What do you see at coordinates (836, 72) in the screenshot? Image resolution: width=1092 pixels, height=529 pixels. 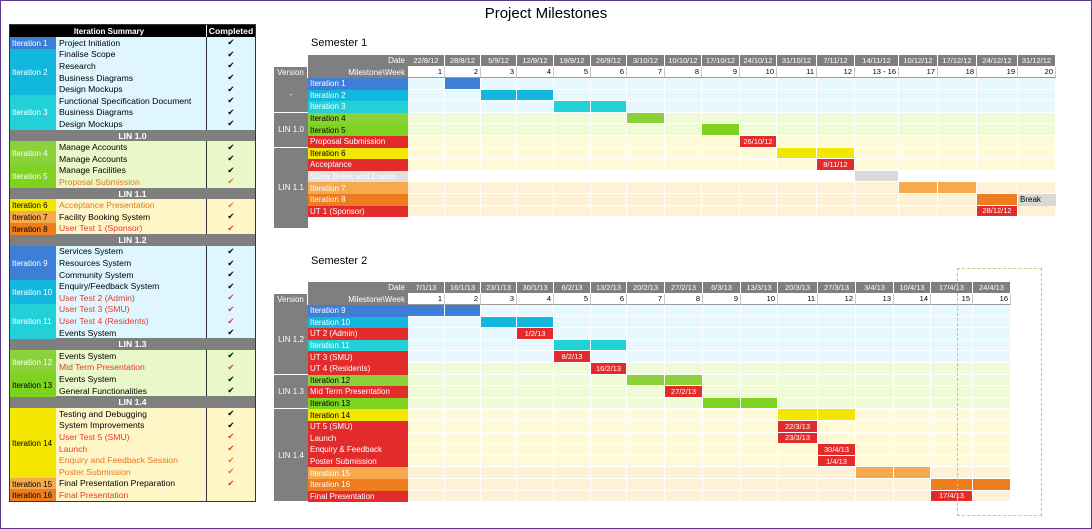 I see `week-cell: 12` at bounding box center [836, 72].